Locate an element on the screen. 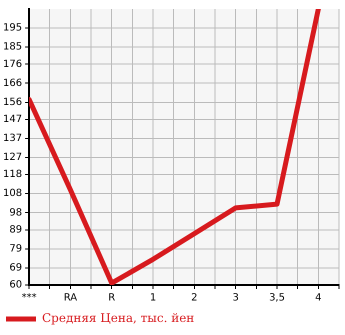 This screenshot has width=345, height=335. y-tick-label: 98 is located at coordinates (15, 212).